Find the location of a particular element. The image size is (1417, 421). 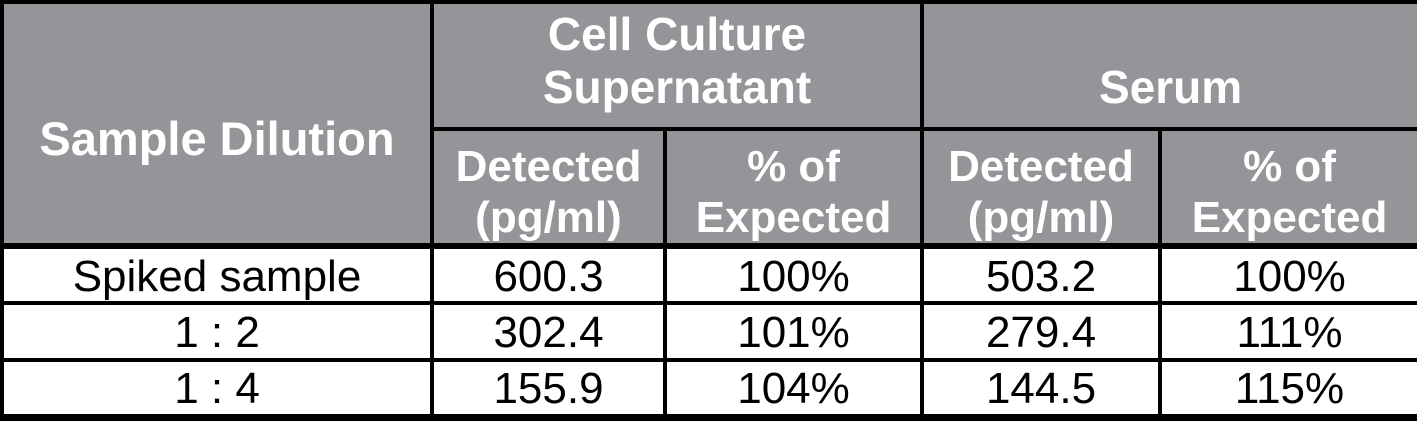

column-header-serum-detected: Detected (pg/ml) is located at coordinates (1041, 188).